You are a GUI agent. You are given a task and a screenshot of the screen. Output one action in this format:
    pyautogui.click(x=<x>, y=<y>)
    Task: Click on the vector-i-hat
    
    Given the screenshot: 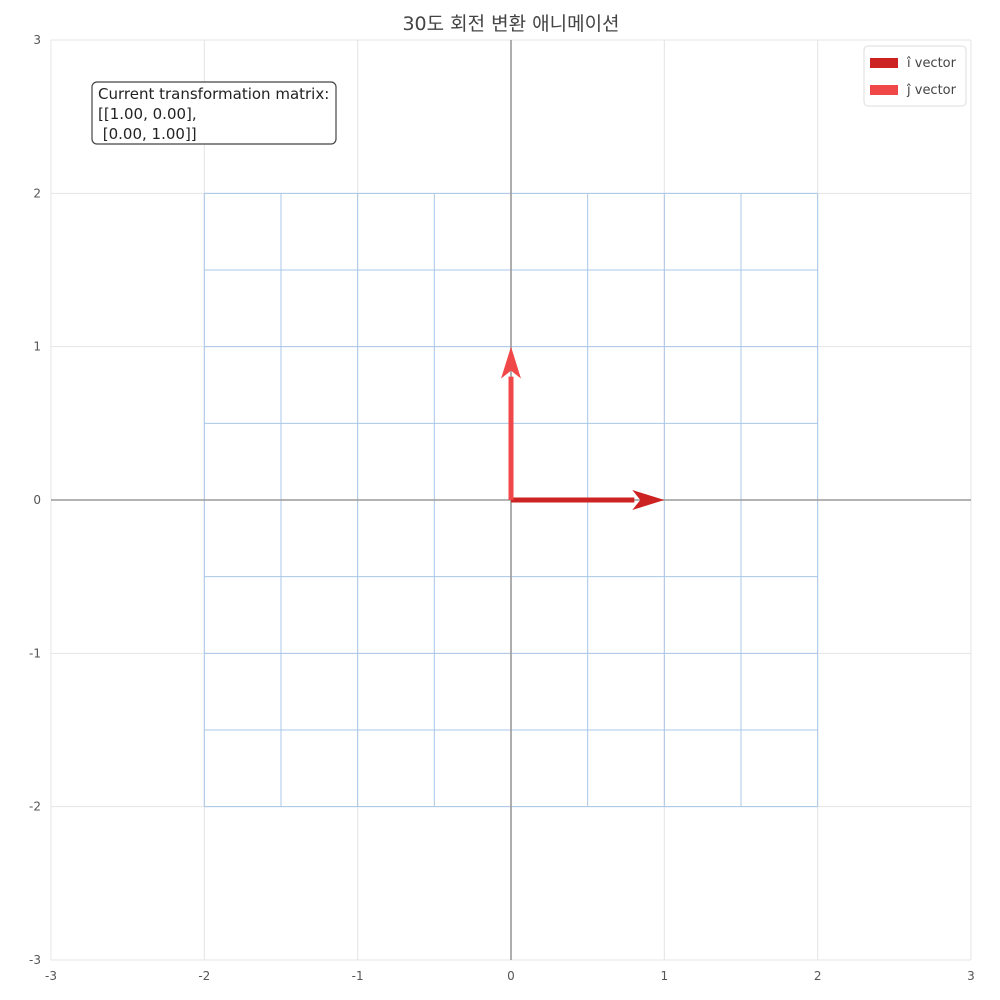 What is the action you would take?
    pyautogui.click(x=588, y=500)
    